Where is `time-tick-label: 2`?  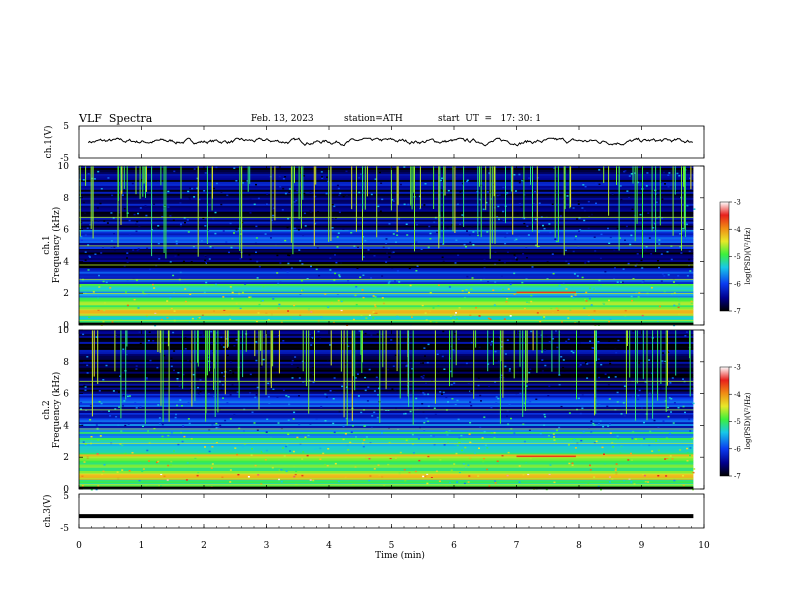
time-tick-label: 2 is located at coordinates (204, 546).